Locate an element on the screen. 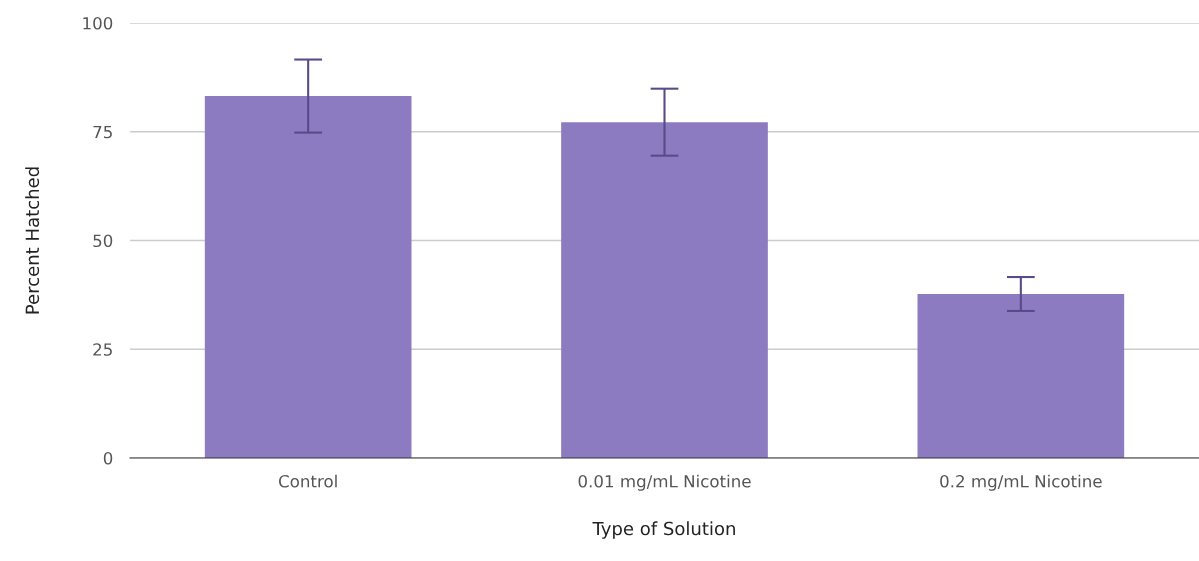  y-tick-label: 25 is located at coordinates (102, 349).